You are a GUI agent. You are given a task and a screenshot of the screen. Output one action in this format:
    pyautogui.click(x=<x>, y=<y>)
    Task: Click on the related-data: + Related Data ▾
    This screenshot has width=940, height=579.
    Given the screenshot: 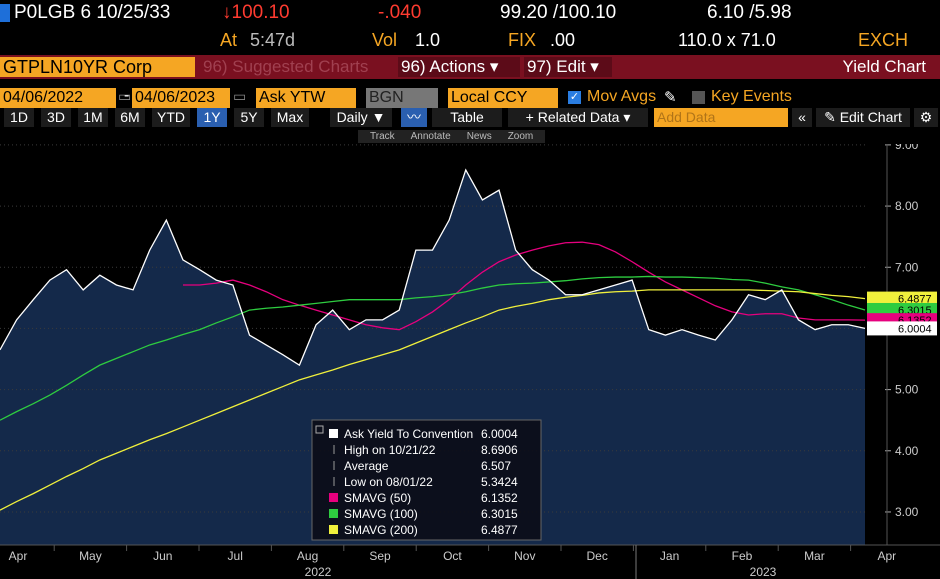 What is the action you would take?
    pyautogui.click(x=578, y=117)
    